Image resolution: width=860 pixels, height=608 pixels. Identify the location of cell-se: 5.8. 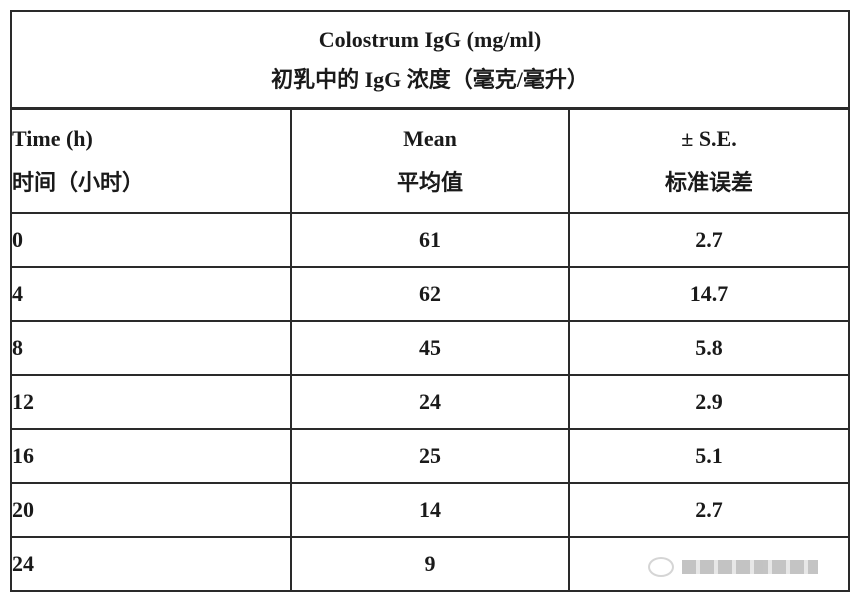
(709, 348).